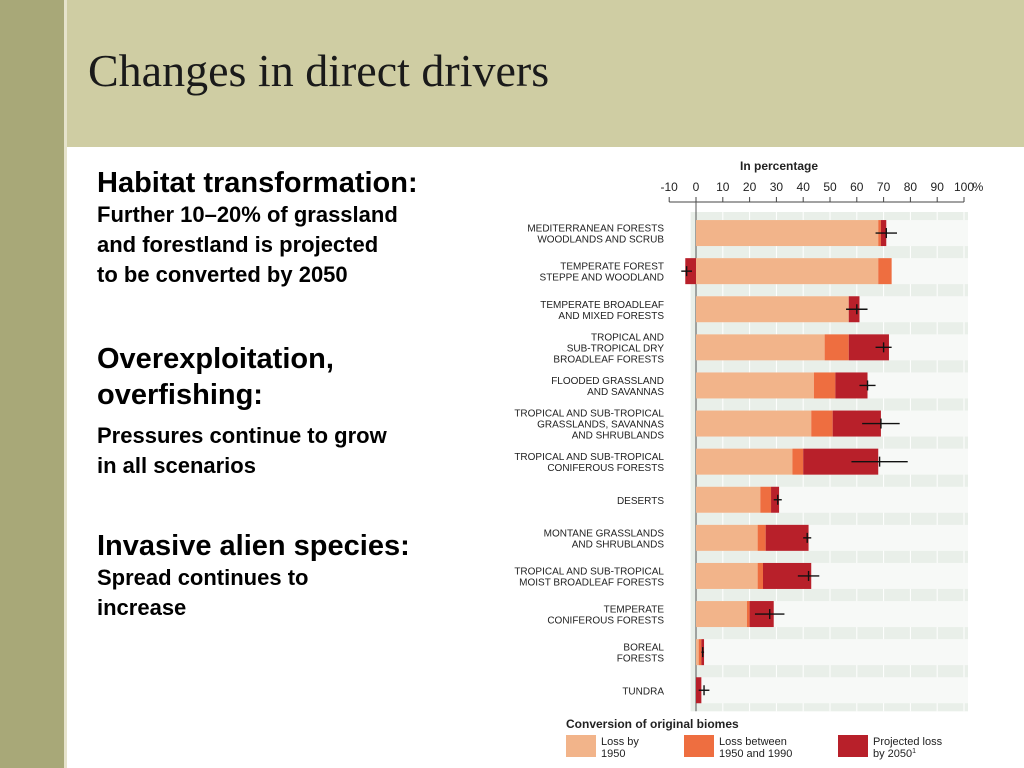 This screenshot has width=1024, height=768. I want to click on habitat-heading: Habitat transformation:, so click(257, 183).